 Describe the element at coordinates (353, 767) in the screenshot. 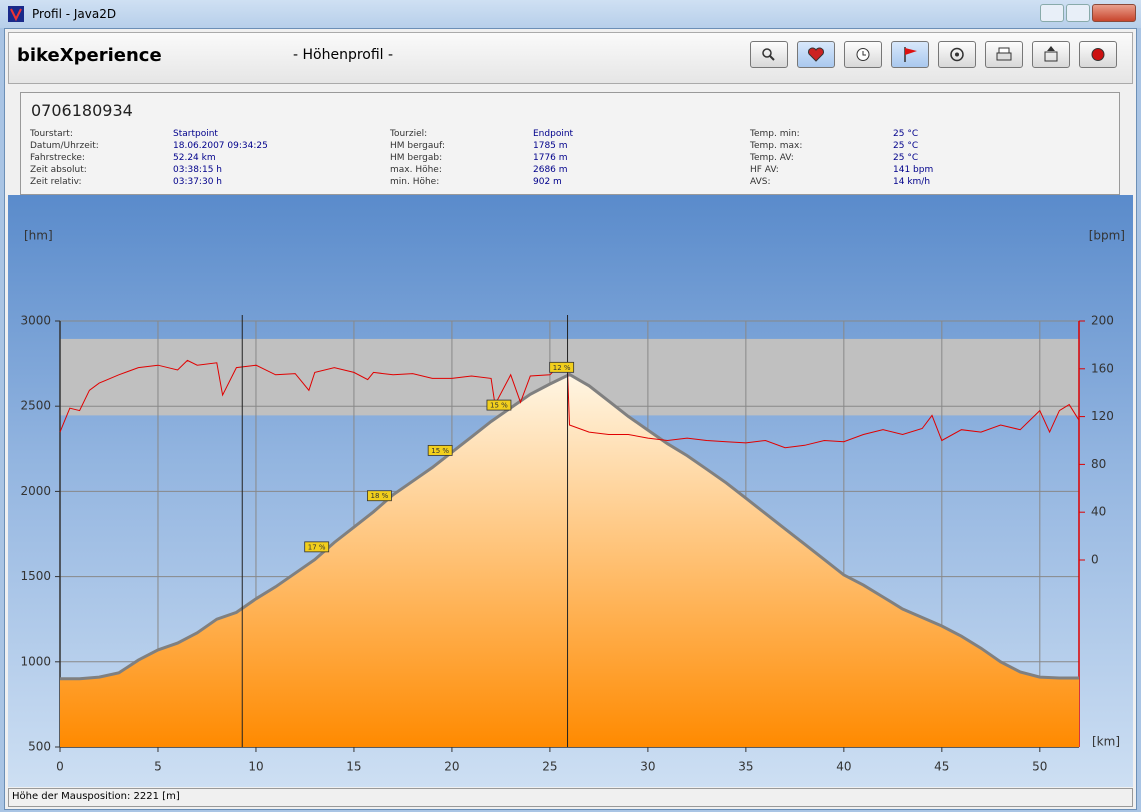

I see `x-tick-label: 15` at that location.